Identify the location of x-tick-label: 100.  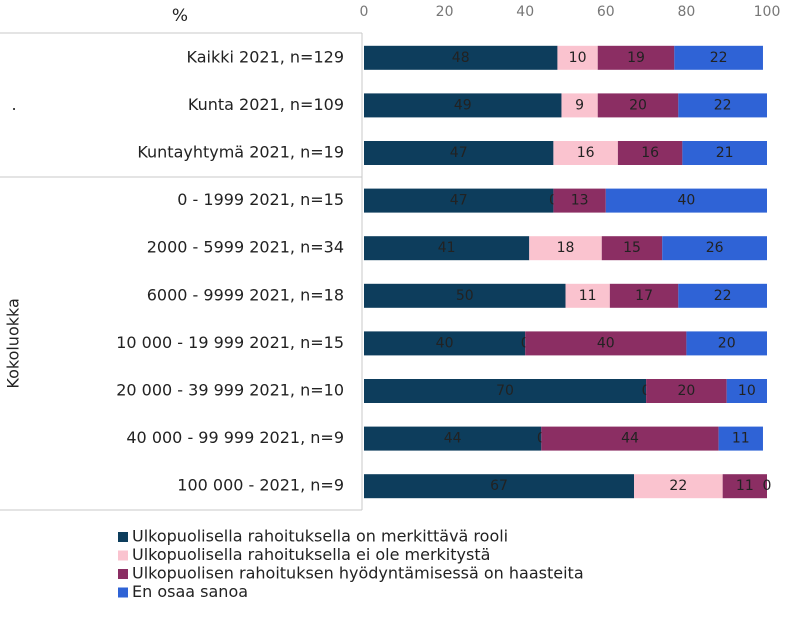
(767, 12).